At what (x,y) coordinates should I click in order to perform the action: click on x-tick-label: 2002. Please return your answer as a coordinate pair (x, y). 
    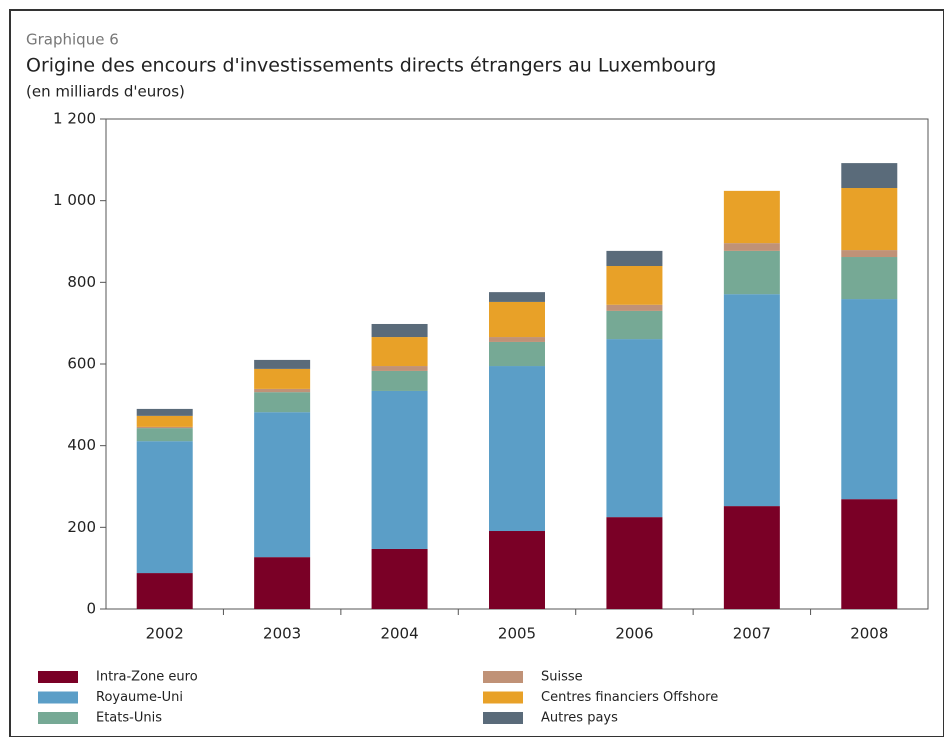
    Looking at the image, I should click on (165, 634).